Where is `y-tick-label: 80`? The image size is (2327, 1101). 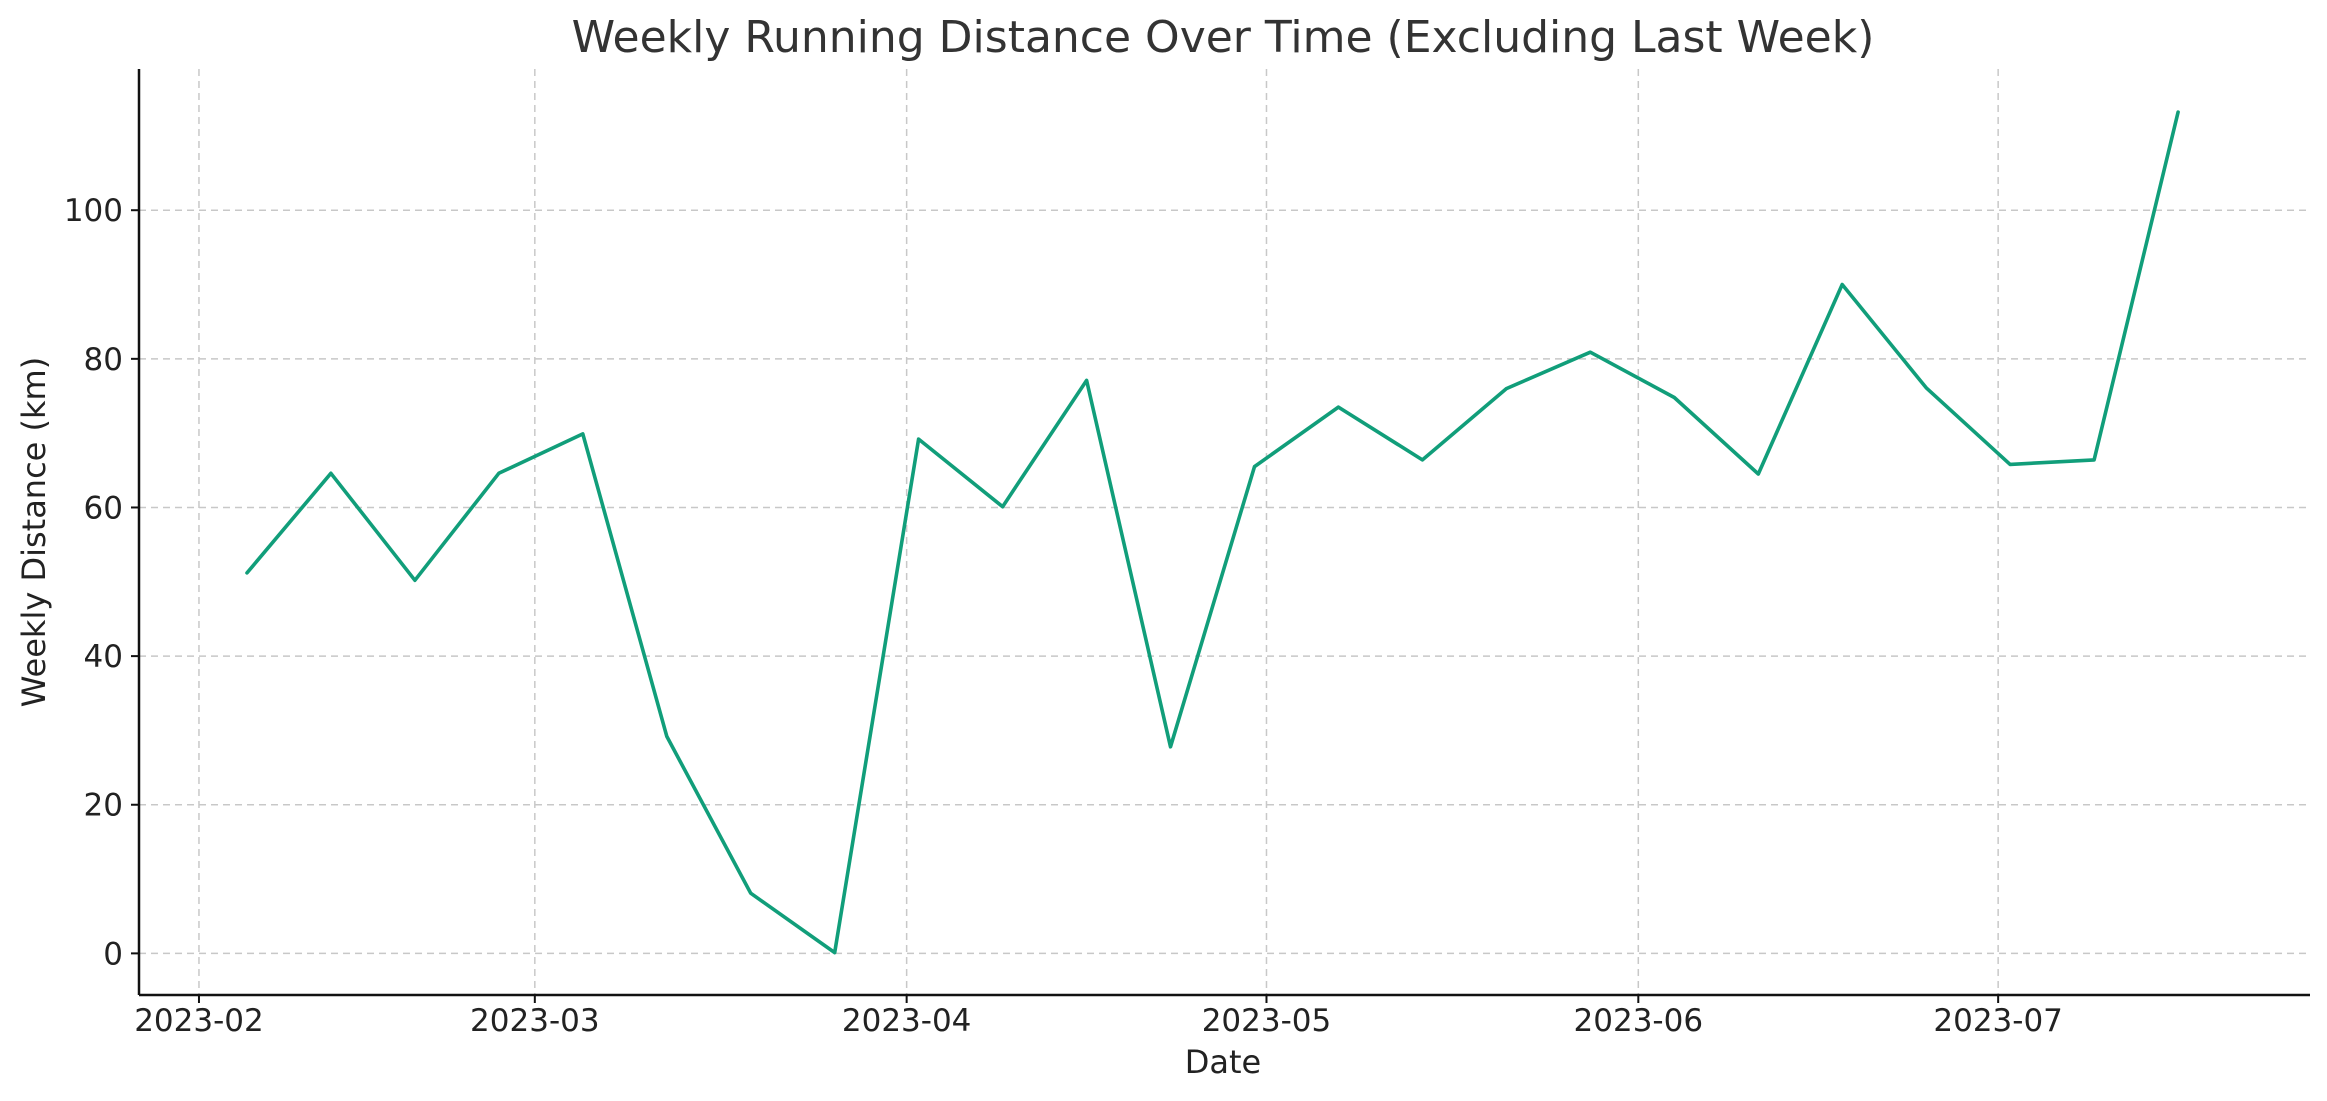
y-tick-label: 80 is located at coordinates (103, 360).